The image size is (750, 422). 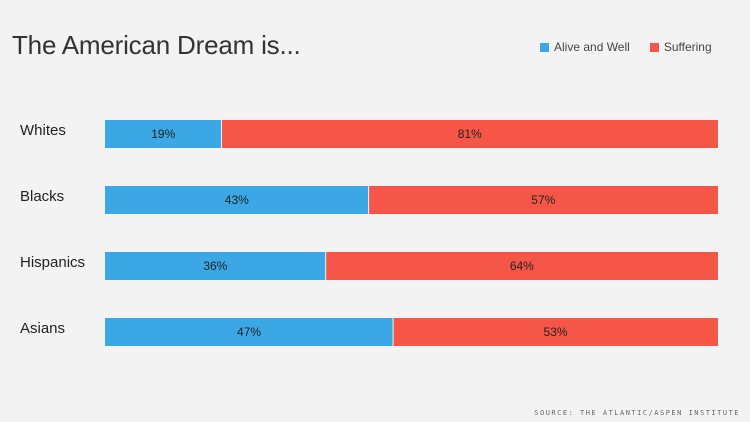 I want to click on bar-asians-alive-and-well, so click(x=249, y=332).